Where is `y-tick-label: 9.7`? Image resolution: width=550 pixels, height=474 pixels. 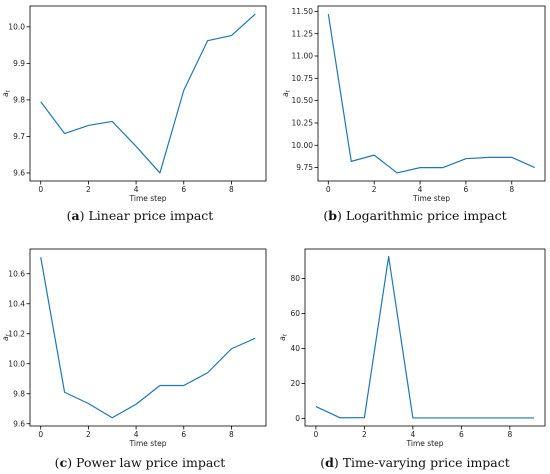 y-tick-label: 9.7 is located at coordinates (19, 136).